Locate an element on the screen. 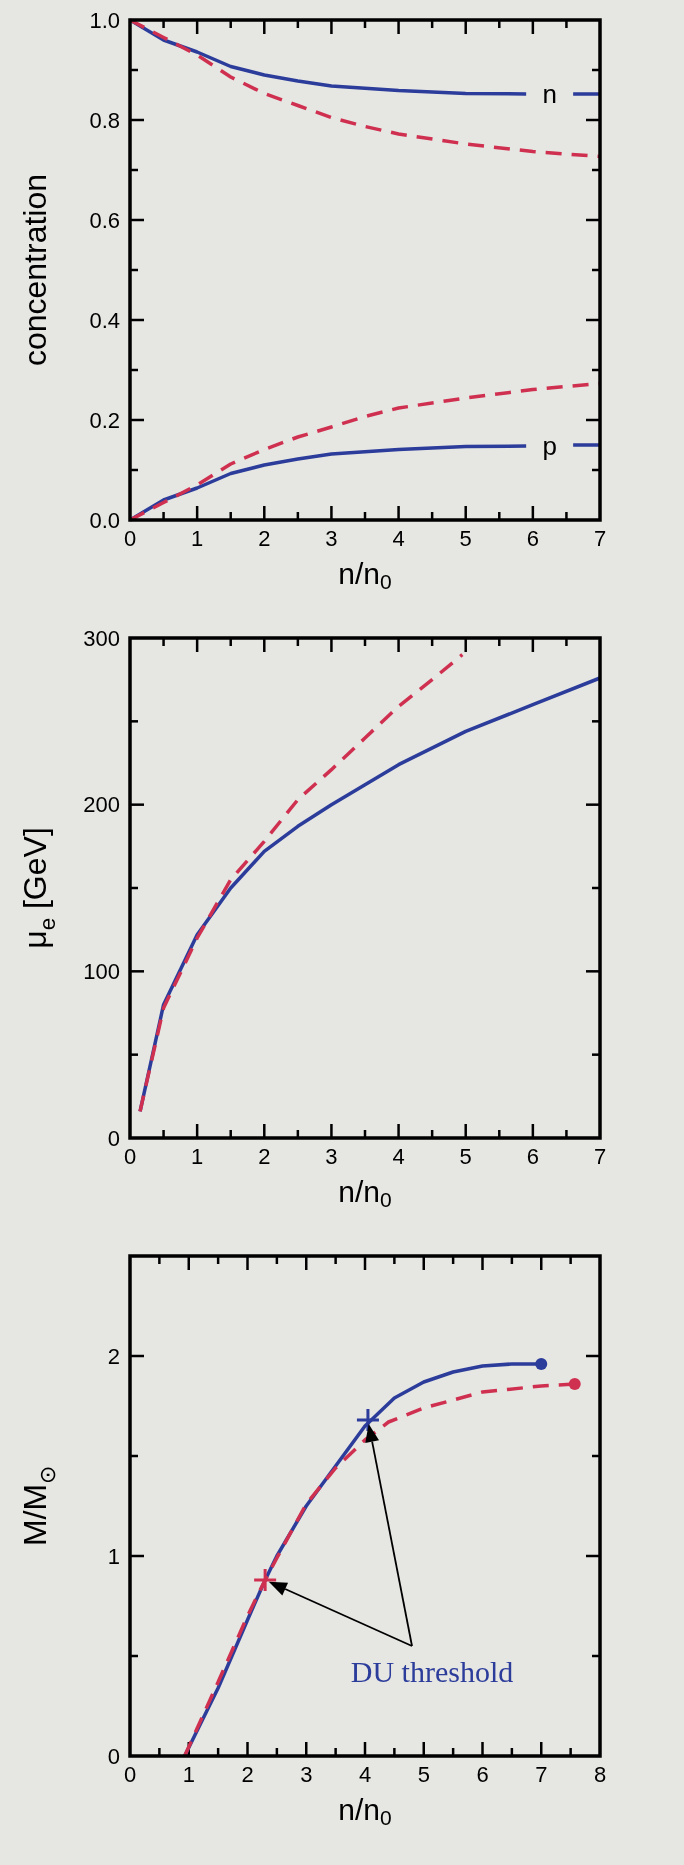  y-tick-label: 0.8 is located at coordinates (104, 120).